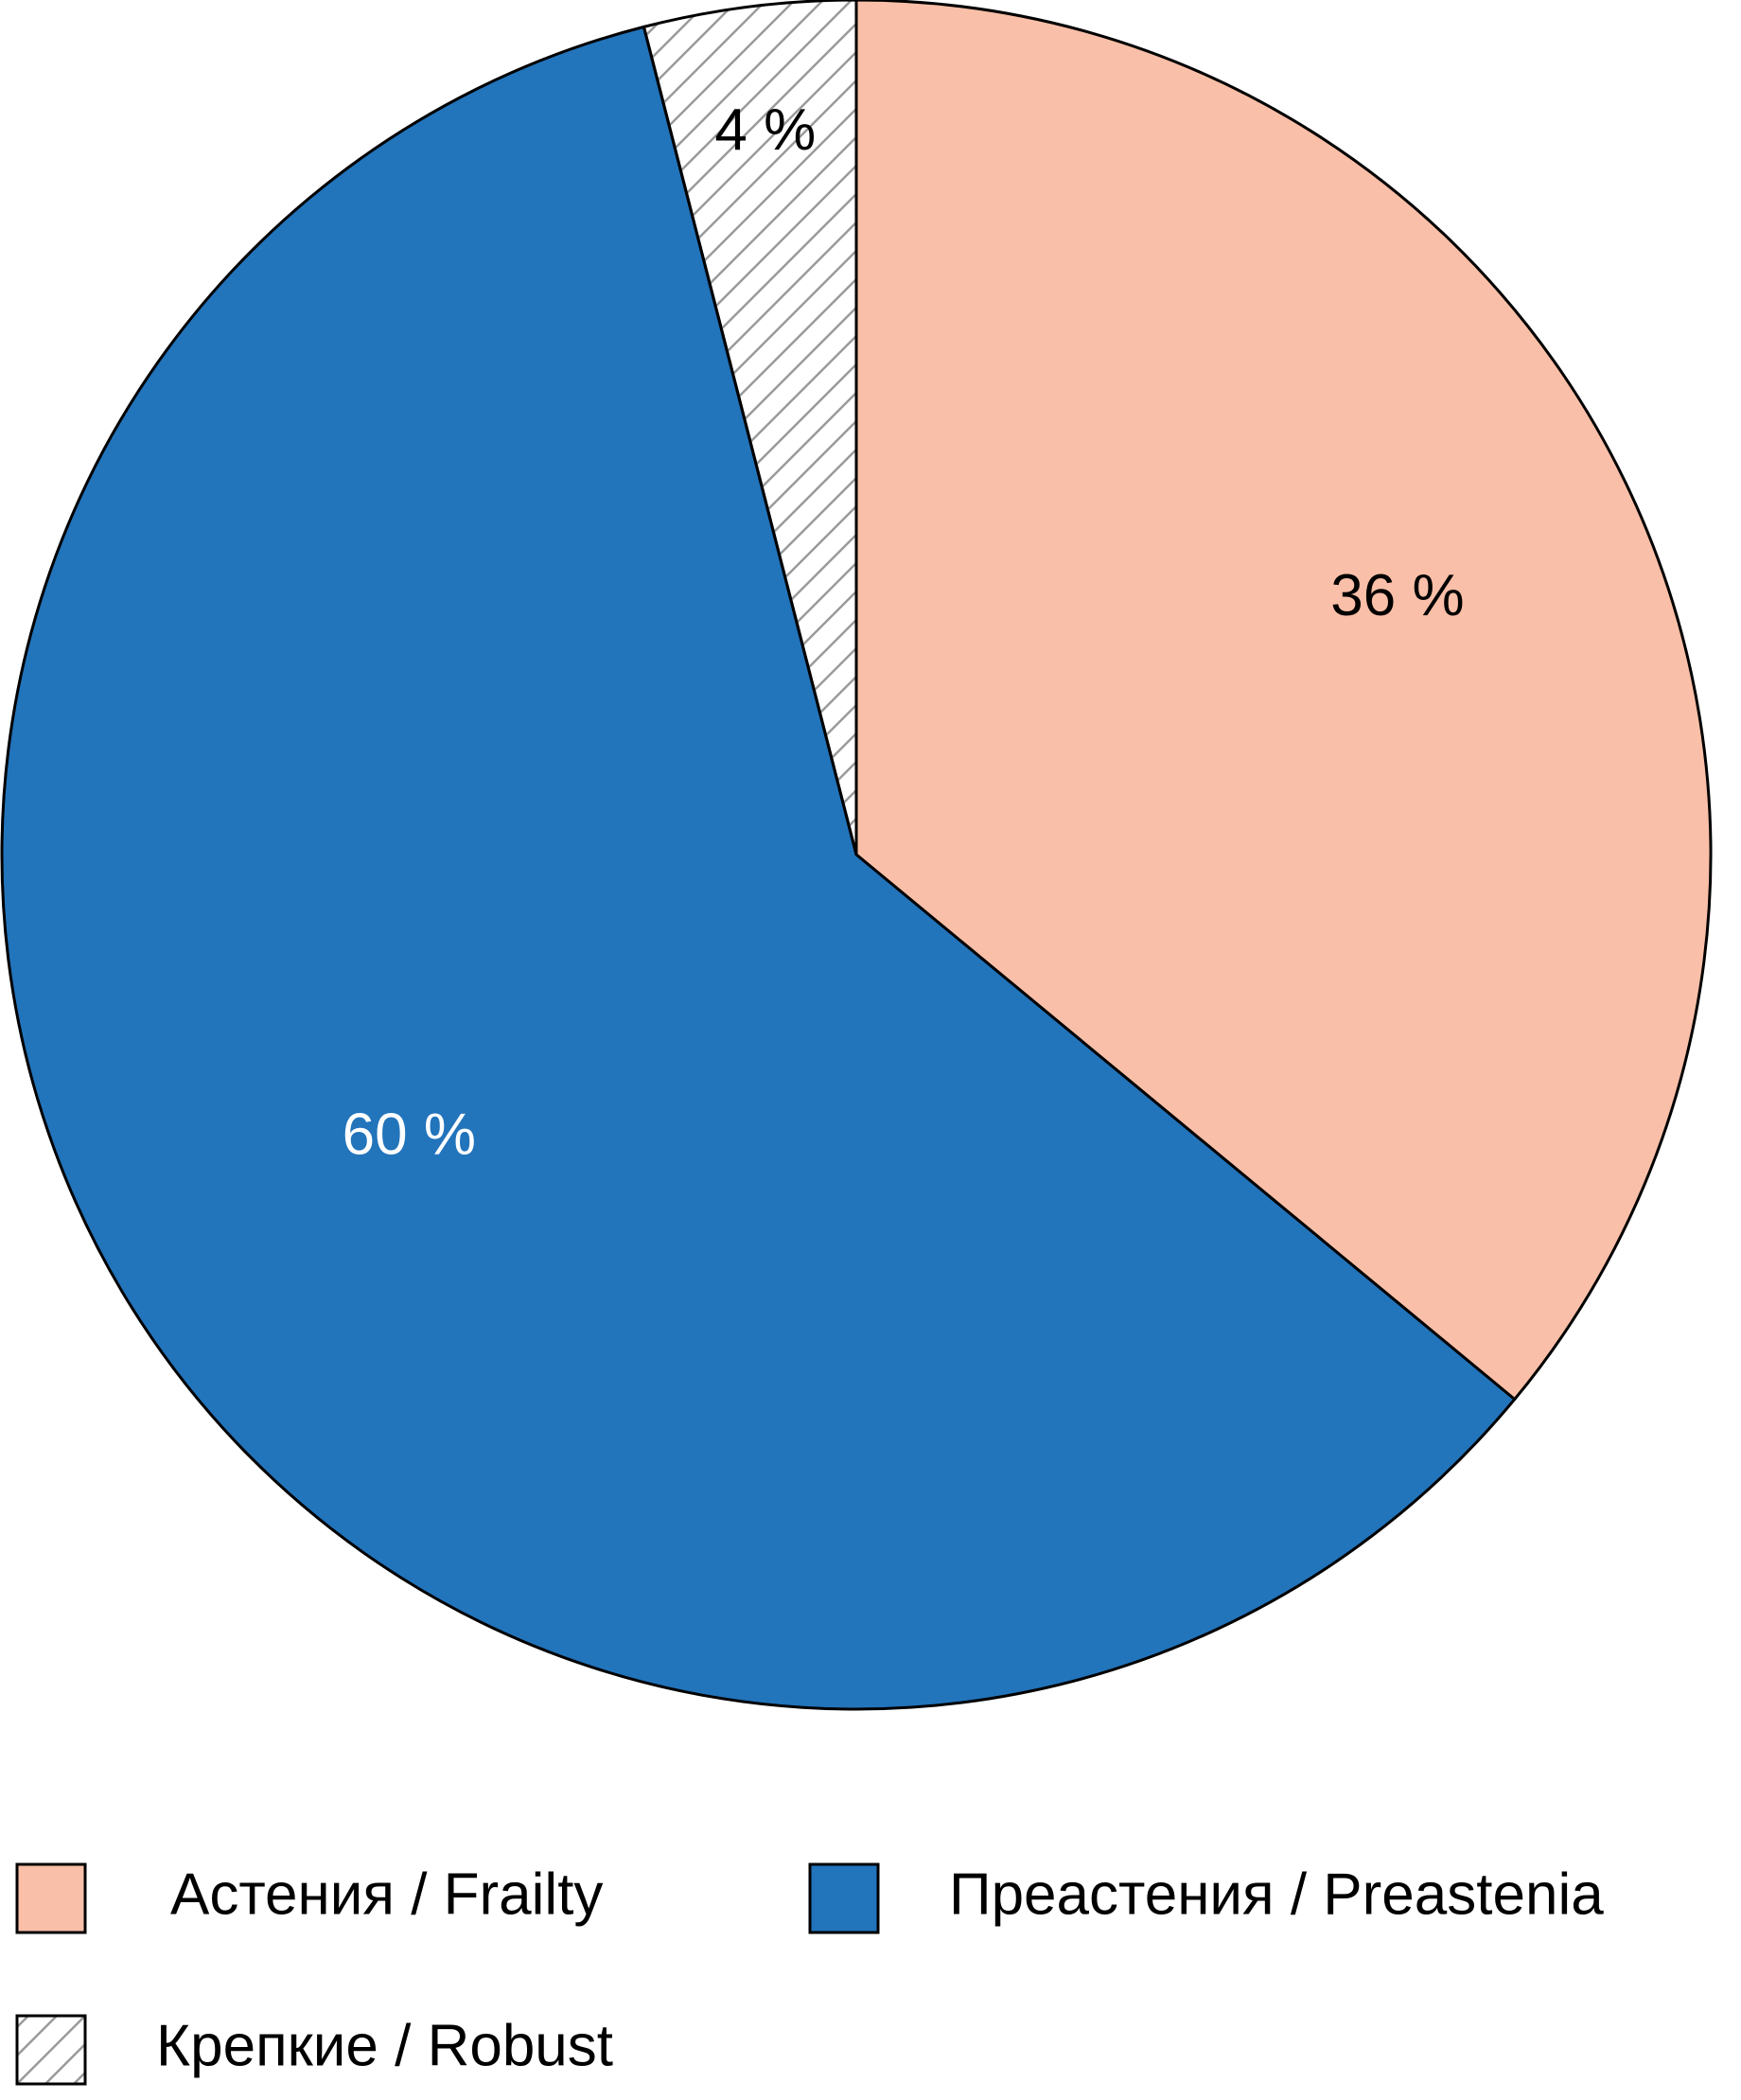 This screenshot has width=1741, height=2100. I want to click on legend-item-robust: Крепкие / Robust, so click(314, 2049).